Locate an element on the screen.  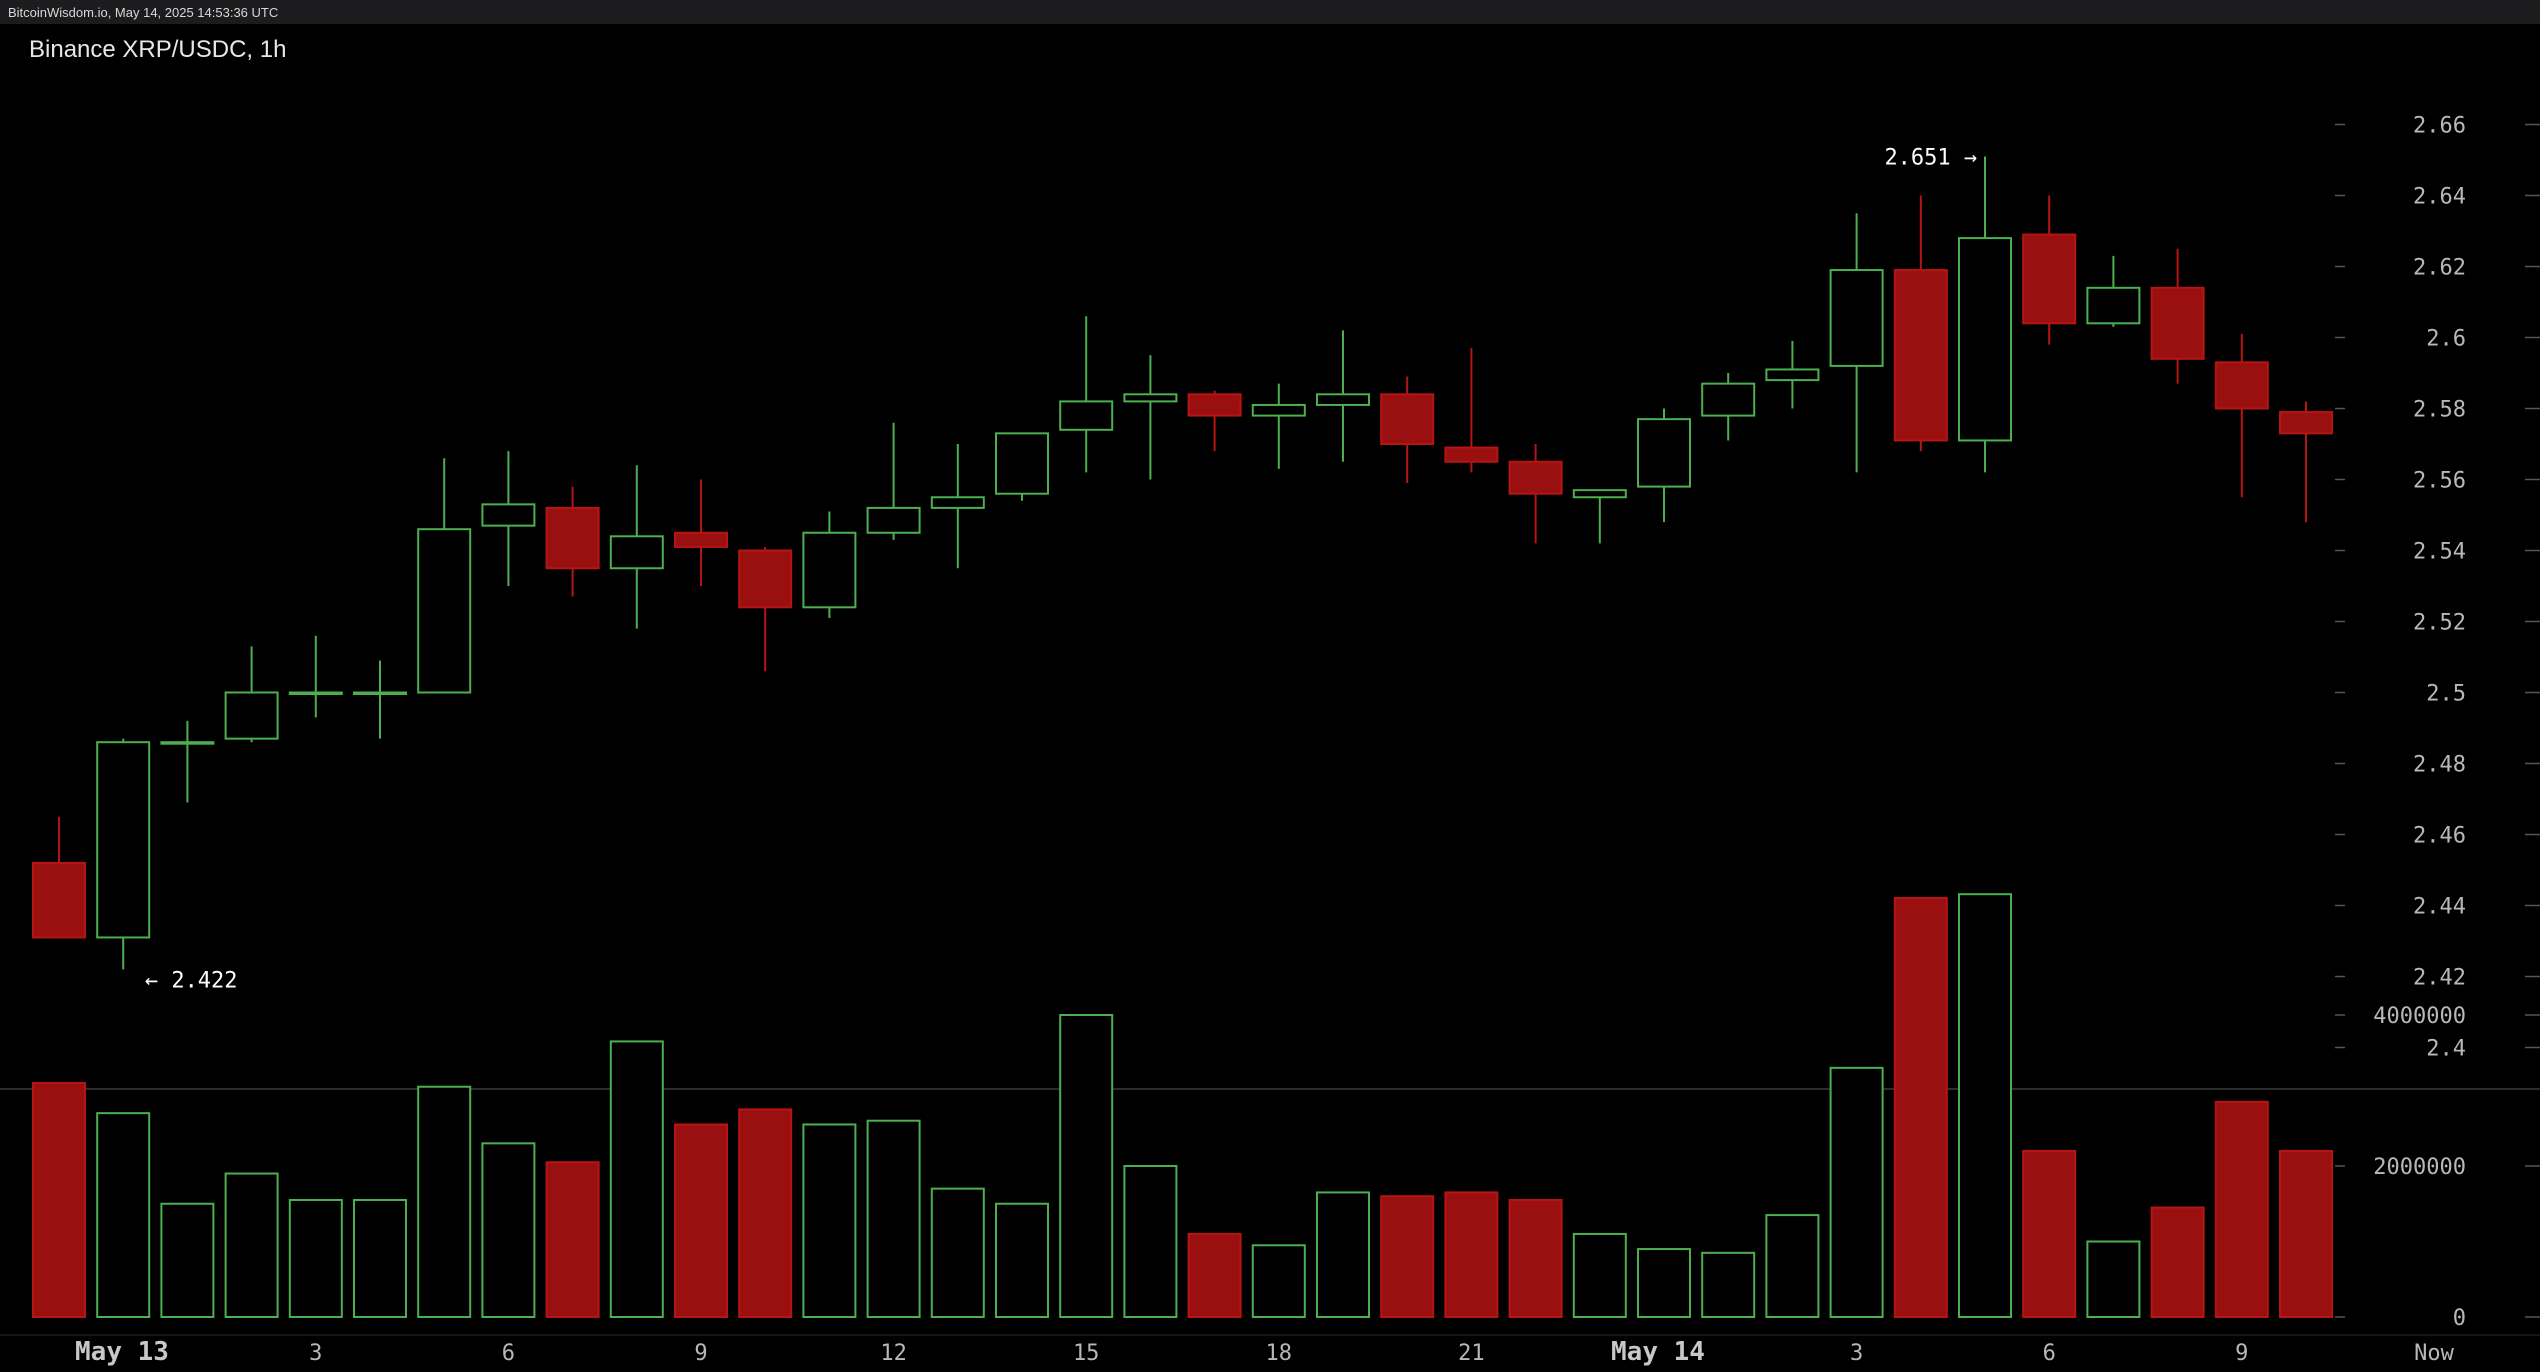
y-tick-label: 2.46 is located at coordinates (2439, 836).